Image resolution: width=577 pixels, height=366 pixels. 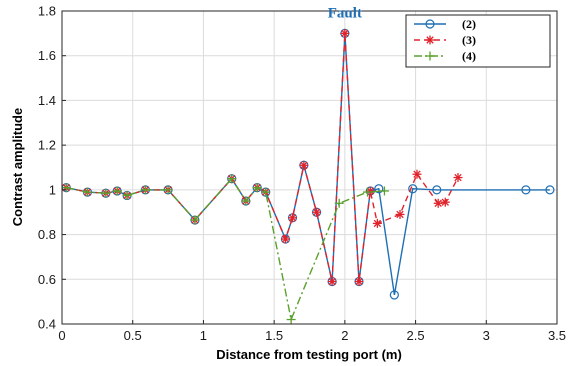 I want to click on x-tick-label: 1.5, so click(x=274, y=335).